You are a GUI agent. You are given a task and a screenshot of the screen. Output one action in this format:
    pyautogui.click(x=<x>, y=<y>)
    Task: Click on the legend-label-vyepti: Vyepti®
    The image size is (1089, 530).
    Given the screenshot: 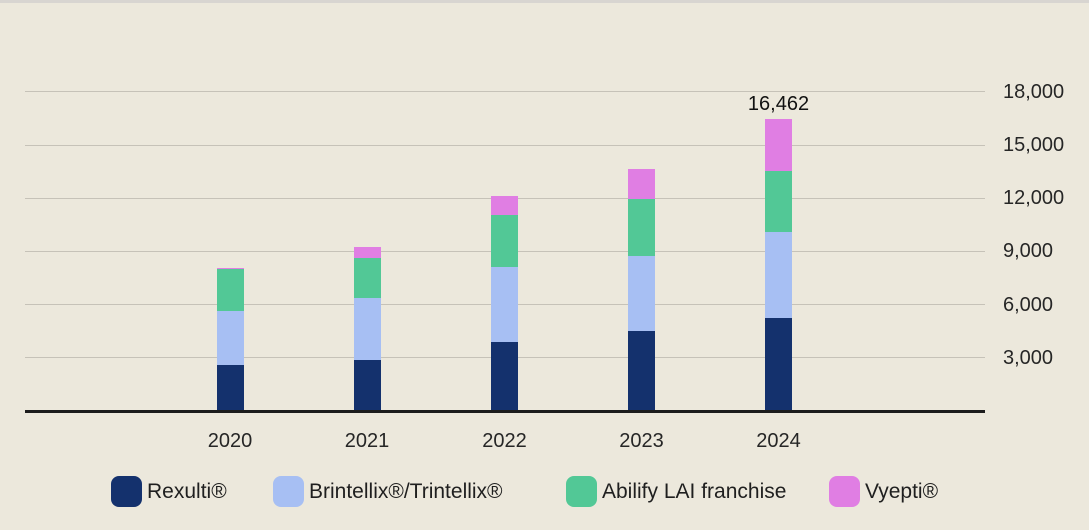 What is the action you would take?
    pyautogui.click(x=902, y=491)
    